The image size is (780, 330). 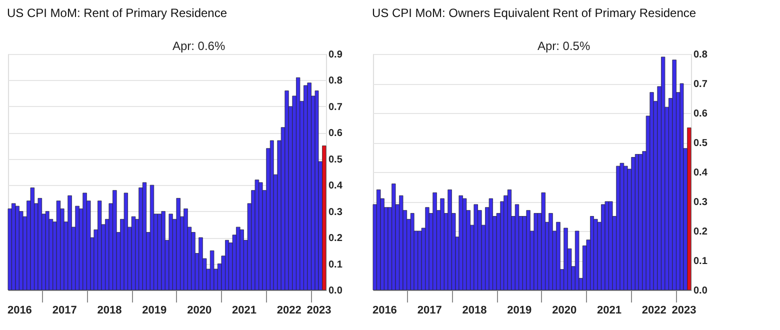 What do you see at coordinates (199, 46) in the screenshot?
I see `text: Apr: 0.6%` at bounding box center [199, 46].